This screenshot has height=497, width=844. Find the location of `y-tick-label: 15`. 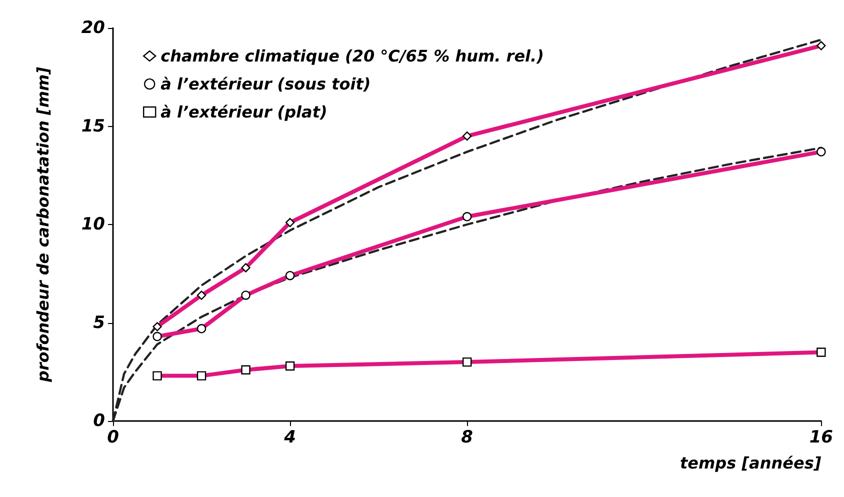

y-tick-label: 15 is located at coordinates (93, 126).